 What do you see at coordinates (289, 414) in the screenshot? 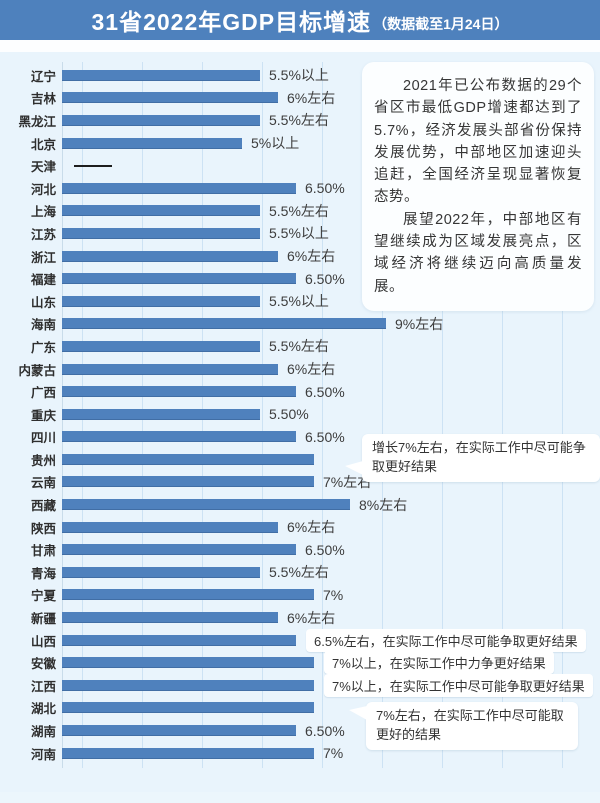
I see `value-label: 5.50%` at bounding box center [289, 414].